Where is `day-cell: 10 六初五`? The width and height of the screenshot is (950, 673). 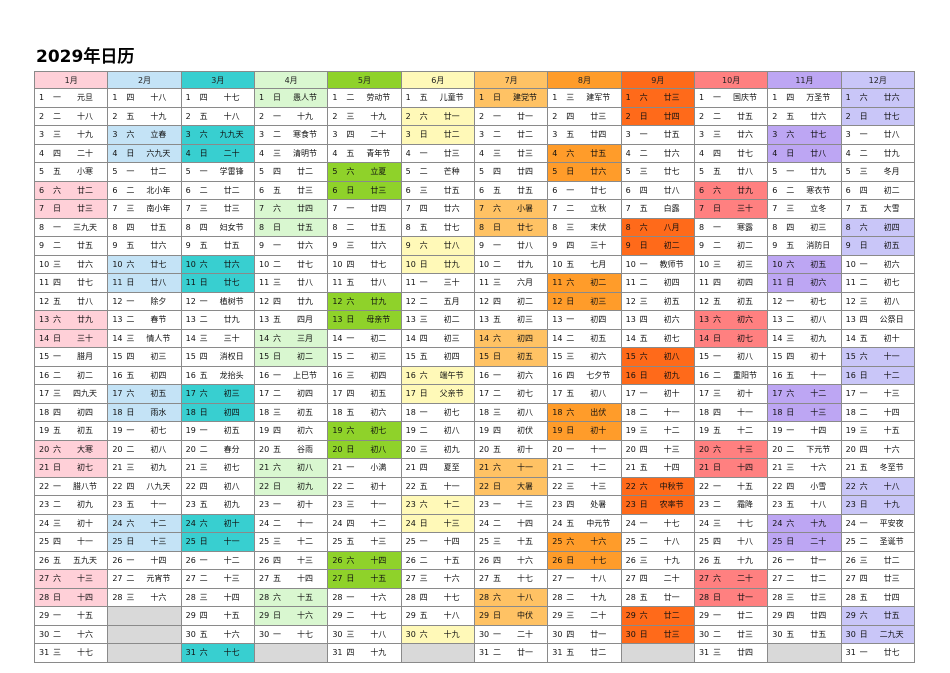
day-cell: 10 六初五 is located at coordinates (804, 264).